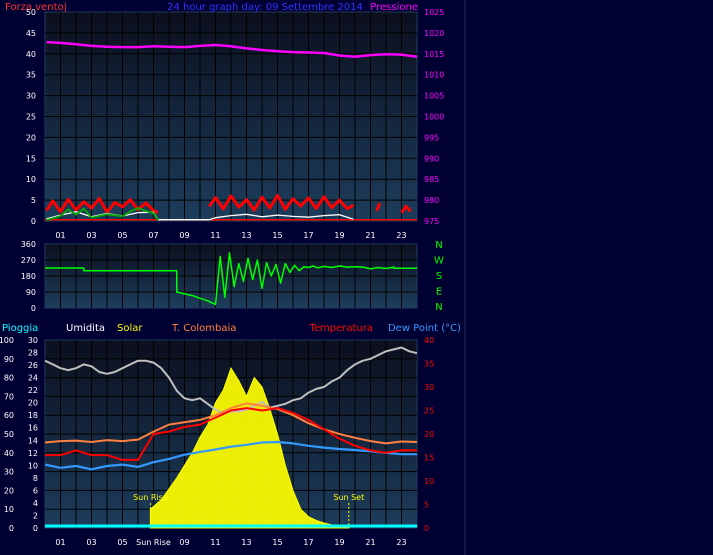  I want to click on rain-y-tick: 14, so click(33, 440).